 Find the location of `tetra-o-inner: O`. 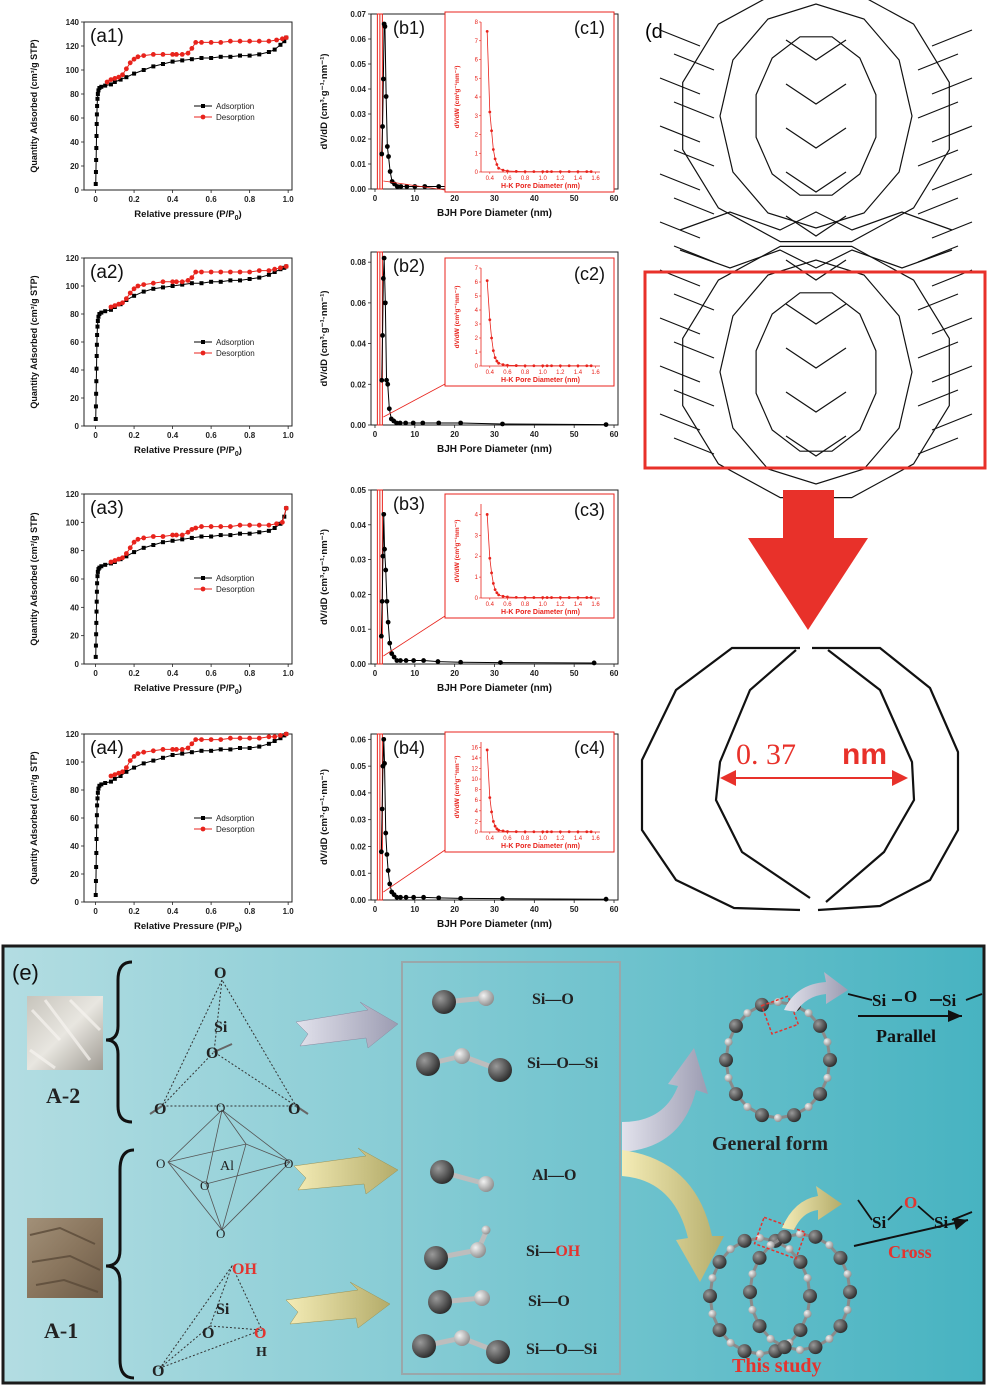

tetra-o-inner: O is located at coordinates (212, 1053).